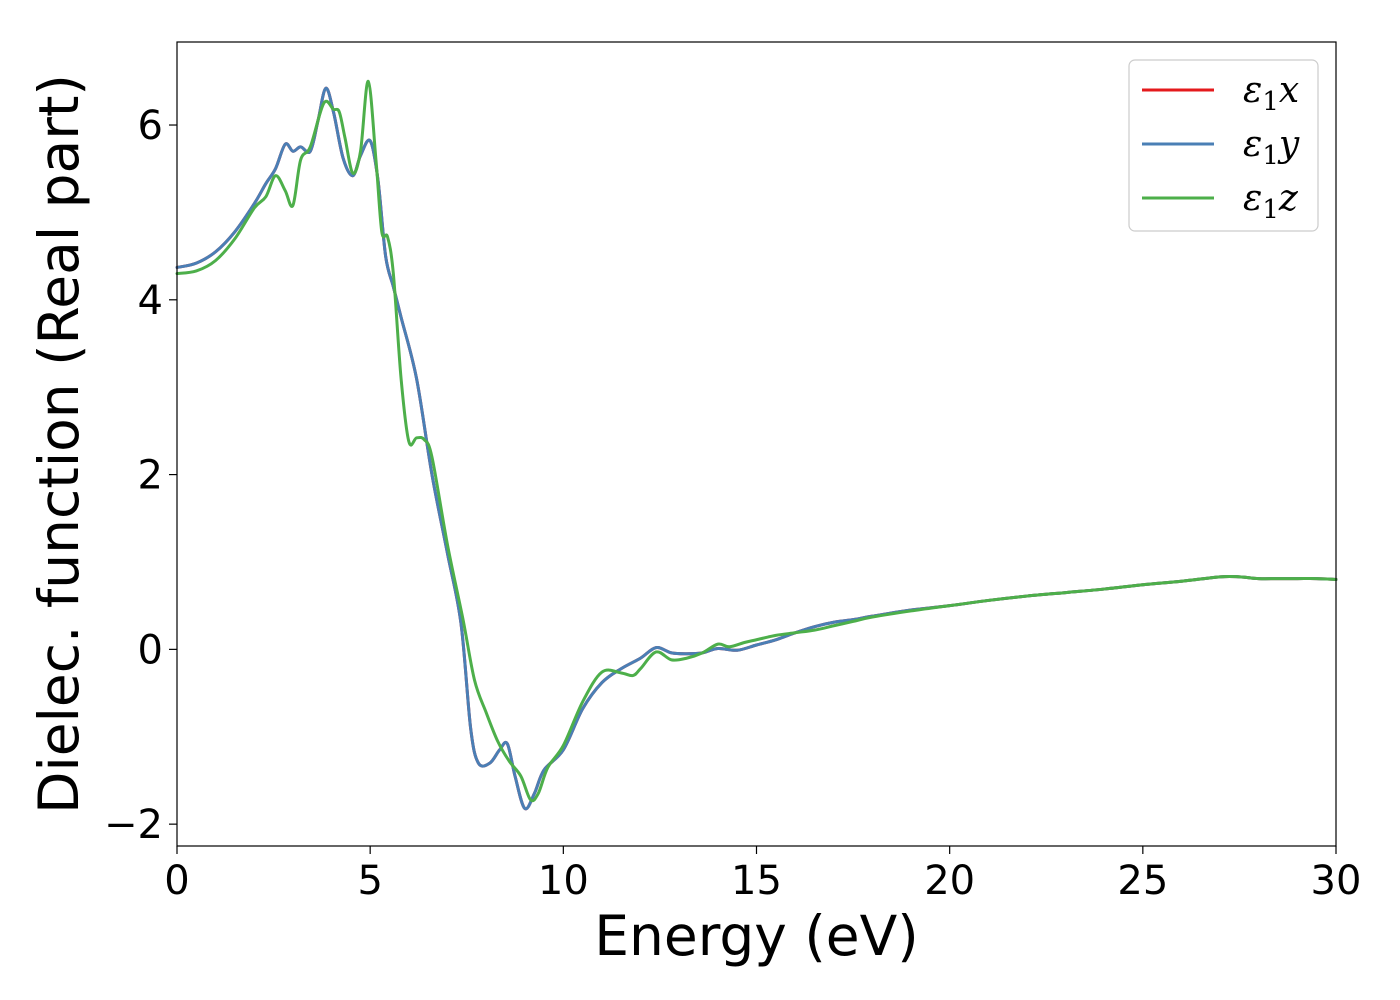  Describe the element at coordinates (369, 881) in the screenshot. I see `x-tick-label: 5` at that location.